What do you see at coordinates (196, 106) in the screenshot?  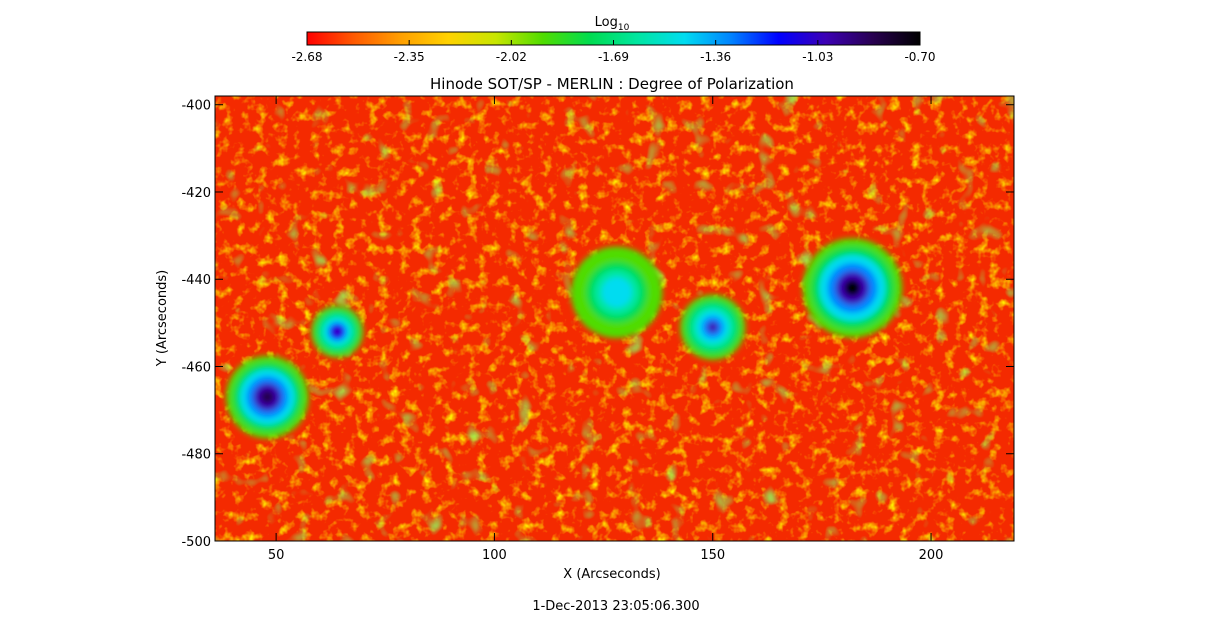 I see `y-tick-label: -400` at bounding box center [196, 106].